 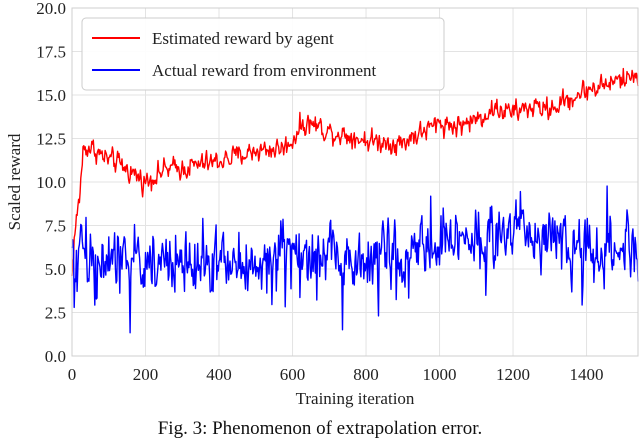 What do you see at coordinates (219, 374) in the screenshot?
I see `x-tick-label: 400` at bounding box center [219, 374].